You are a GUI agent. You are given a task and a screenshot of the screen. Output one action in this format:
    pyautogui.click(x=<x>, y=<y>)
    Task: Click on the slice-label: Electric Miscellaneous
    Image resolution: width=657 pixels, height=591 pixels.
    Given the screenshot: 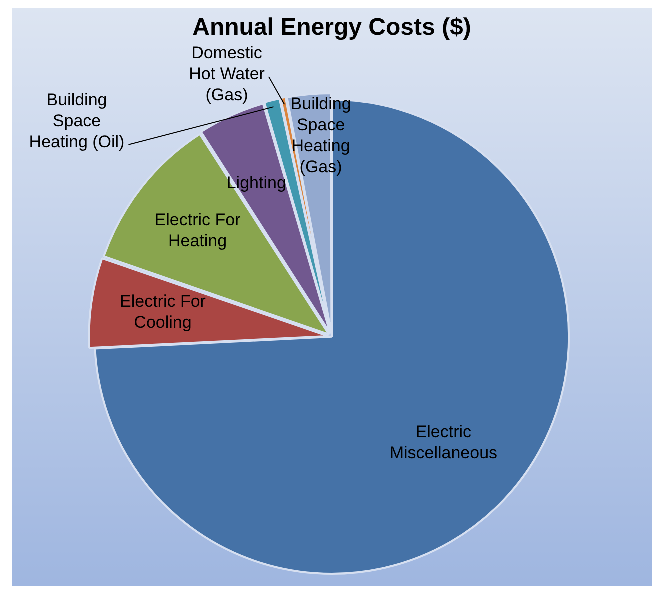 What is the action you would take?
    pyautogui.click(x=444, y=442)
    